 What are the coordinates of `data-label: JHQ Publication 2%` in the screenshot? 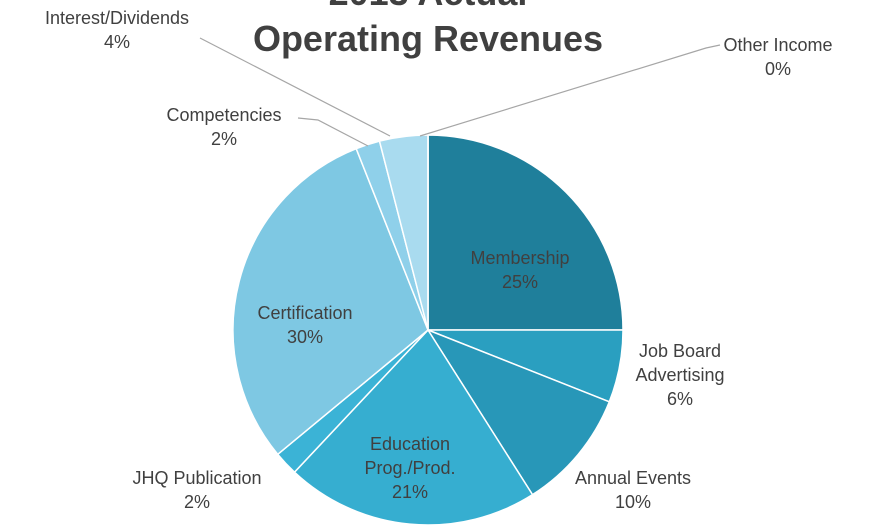 It's located at (197, 490).